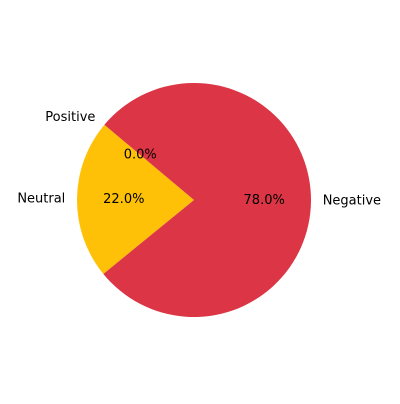  What do you see at coordinates (352, 200) in the screenshot?
I see `slice-label-negative: Negative` at bounding box center [352, 200].